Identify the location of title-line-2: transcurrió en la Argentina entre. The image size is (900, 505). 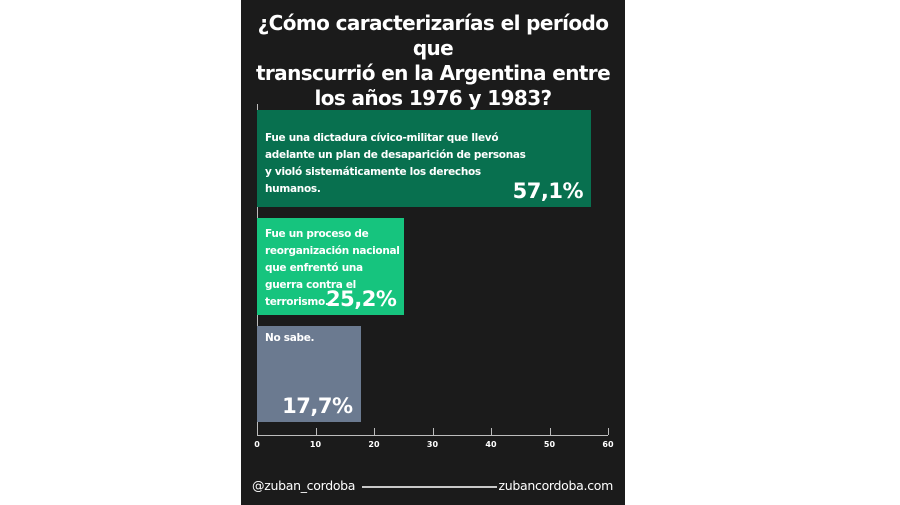
(433, 73).